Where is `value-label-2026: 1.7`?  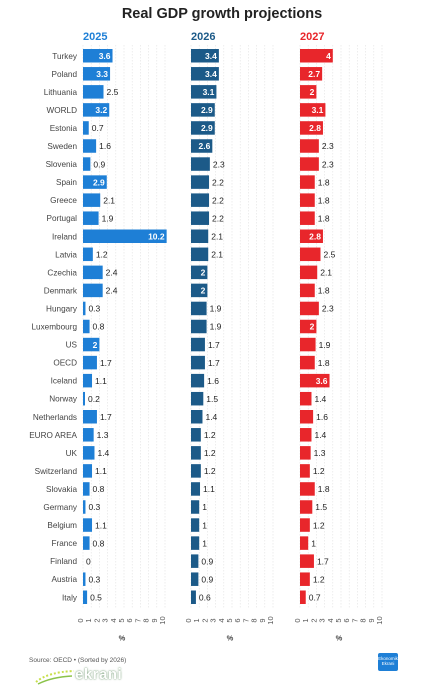 value-label-2026: 1.7 is located at coordinates (214, 363).